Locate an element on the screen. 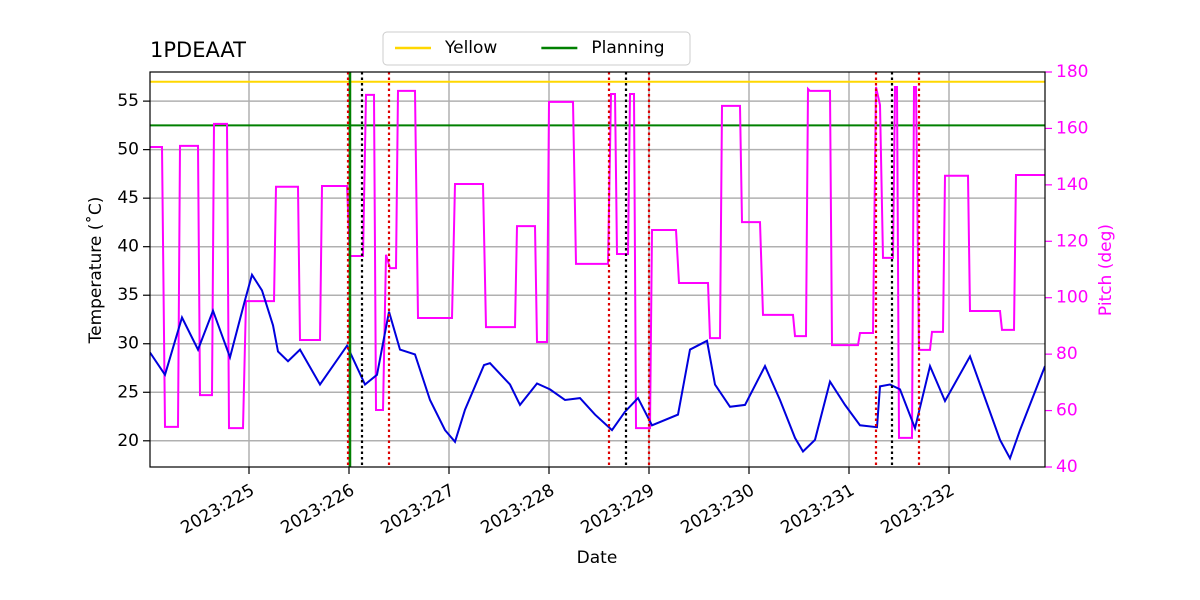  legend-box is located at coordinates (536, 48).